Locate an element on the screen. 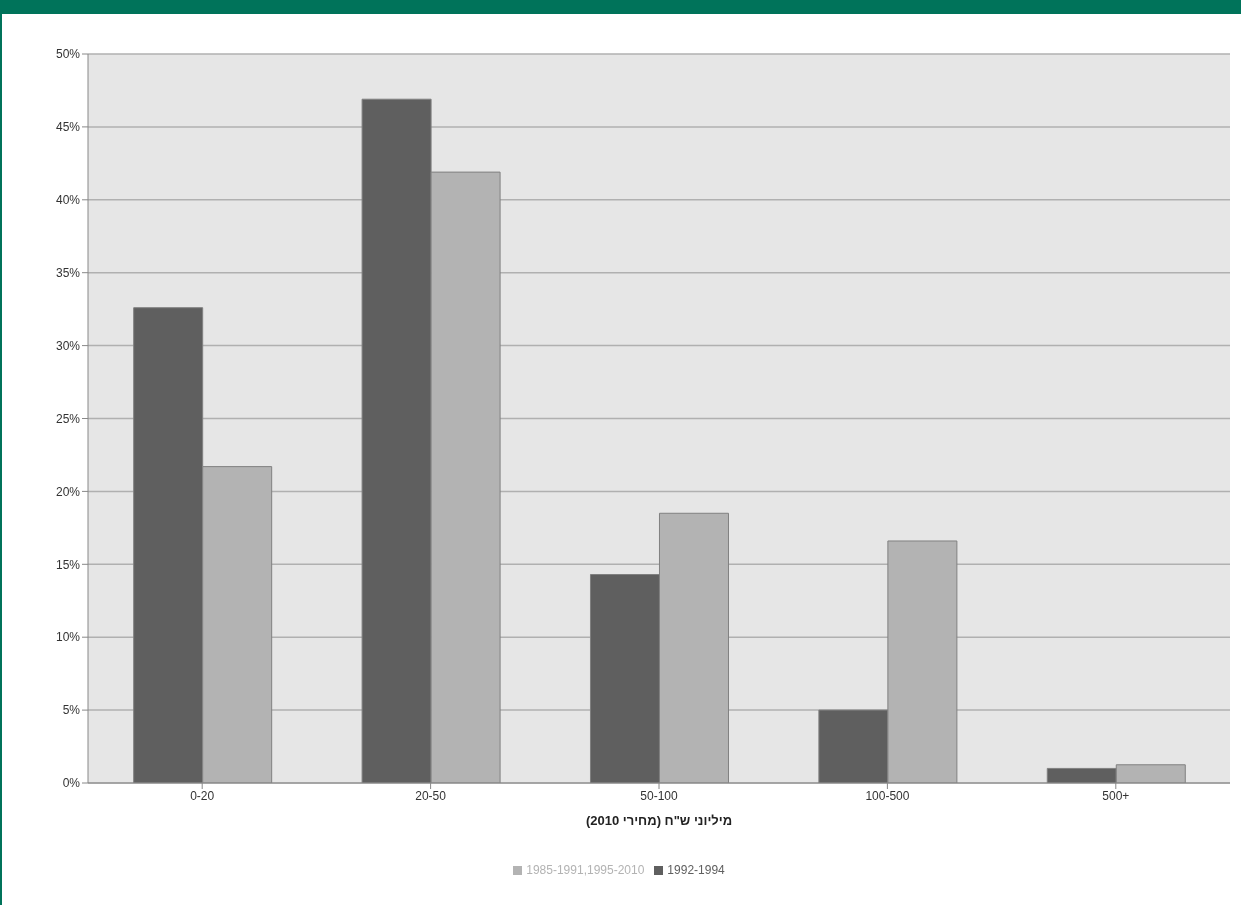 This screenshot has height=905, width=1241. x-tick-label: 20-50 is located at coordinates (431, 795).